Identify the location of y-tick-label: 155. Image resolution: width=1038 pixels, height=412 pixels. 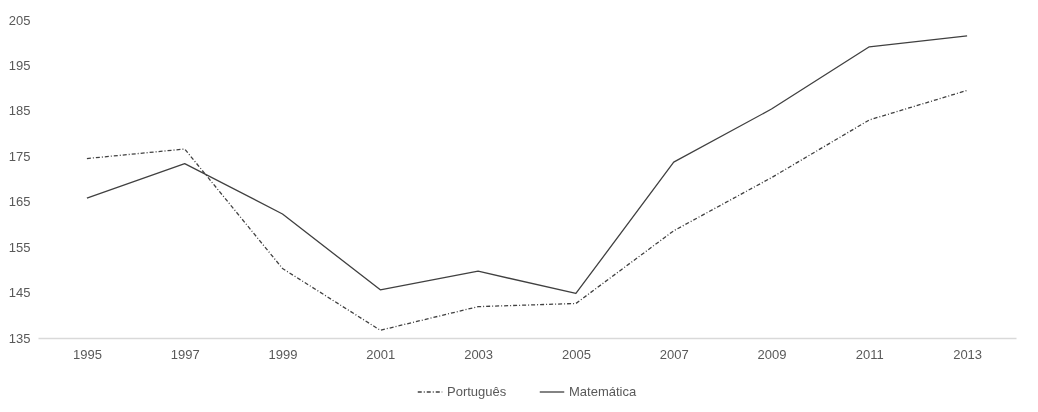
(19, 247).